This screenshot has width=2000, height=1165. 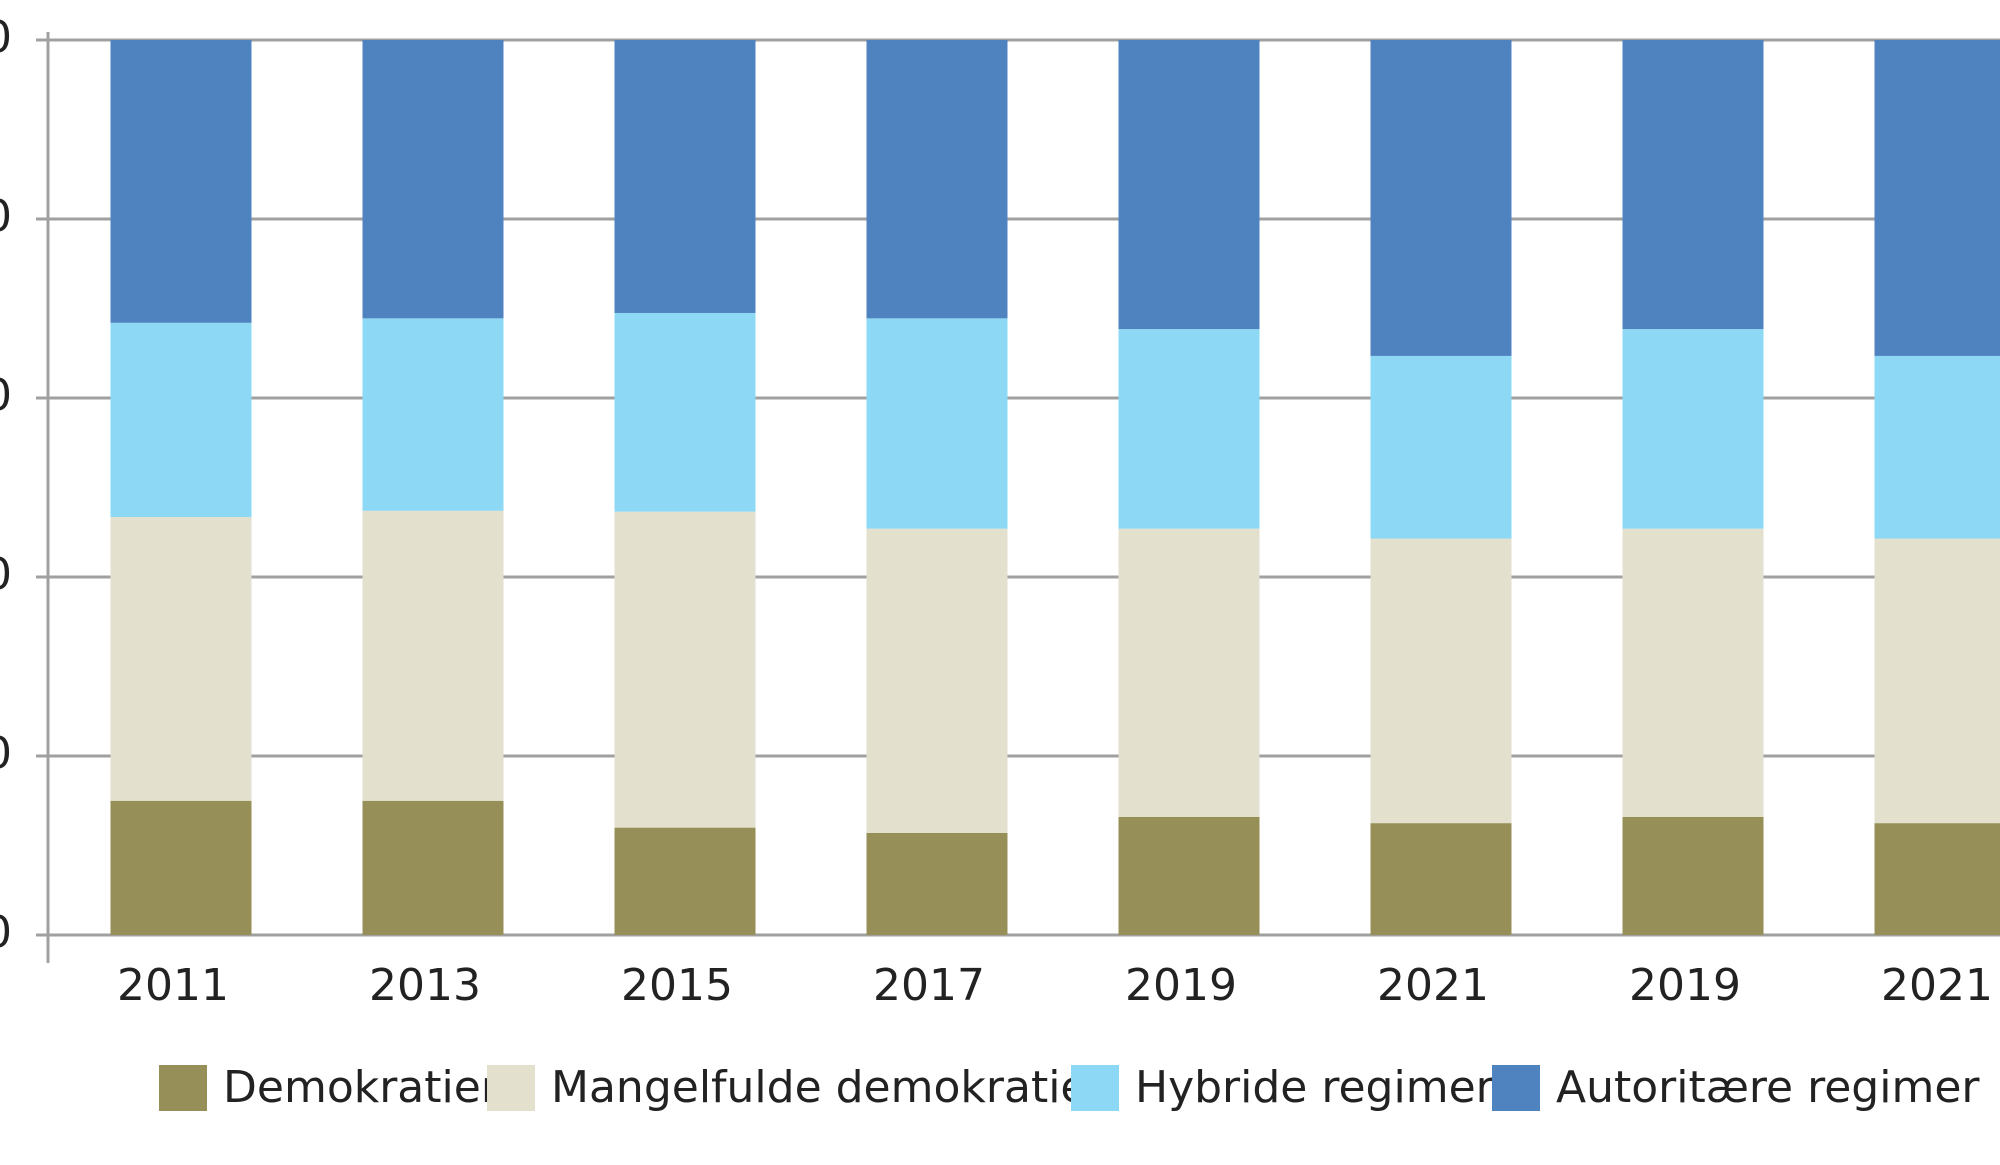 What do you see at coordinates (828, 1087) in the screenshot?
I see `legend-label: Mangelfulde demokratier` at bounding box center [828, 1087].